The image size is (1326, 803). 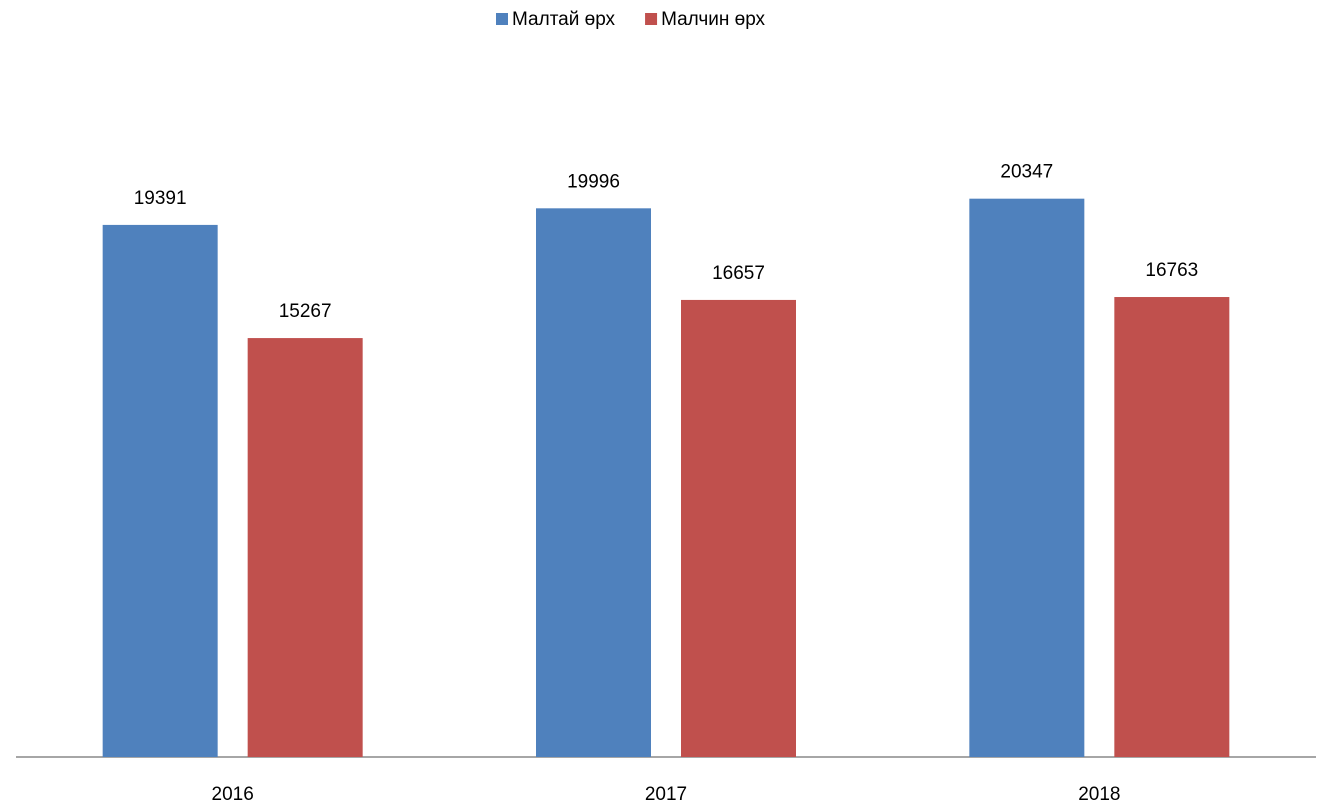 I want to click on data-label: 20347, so click(x=1026, y=172).